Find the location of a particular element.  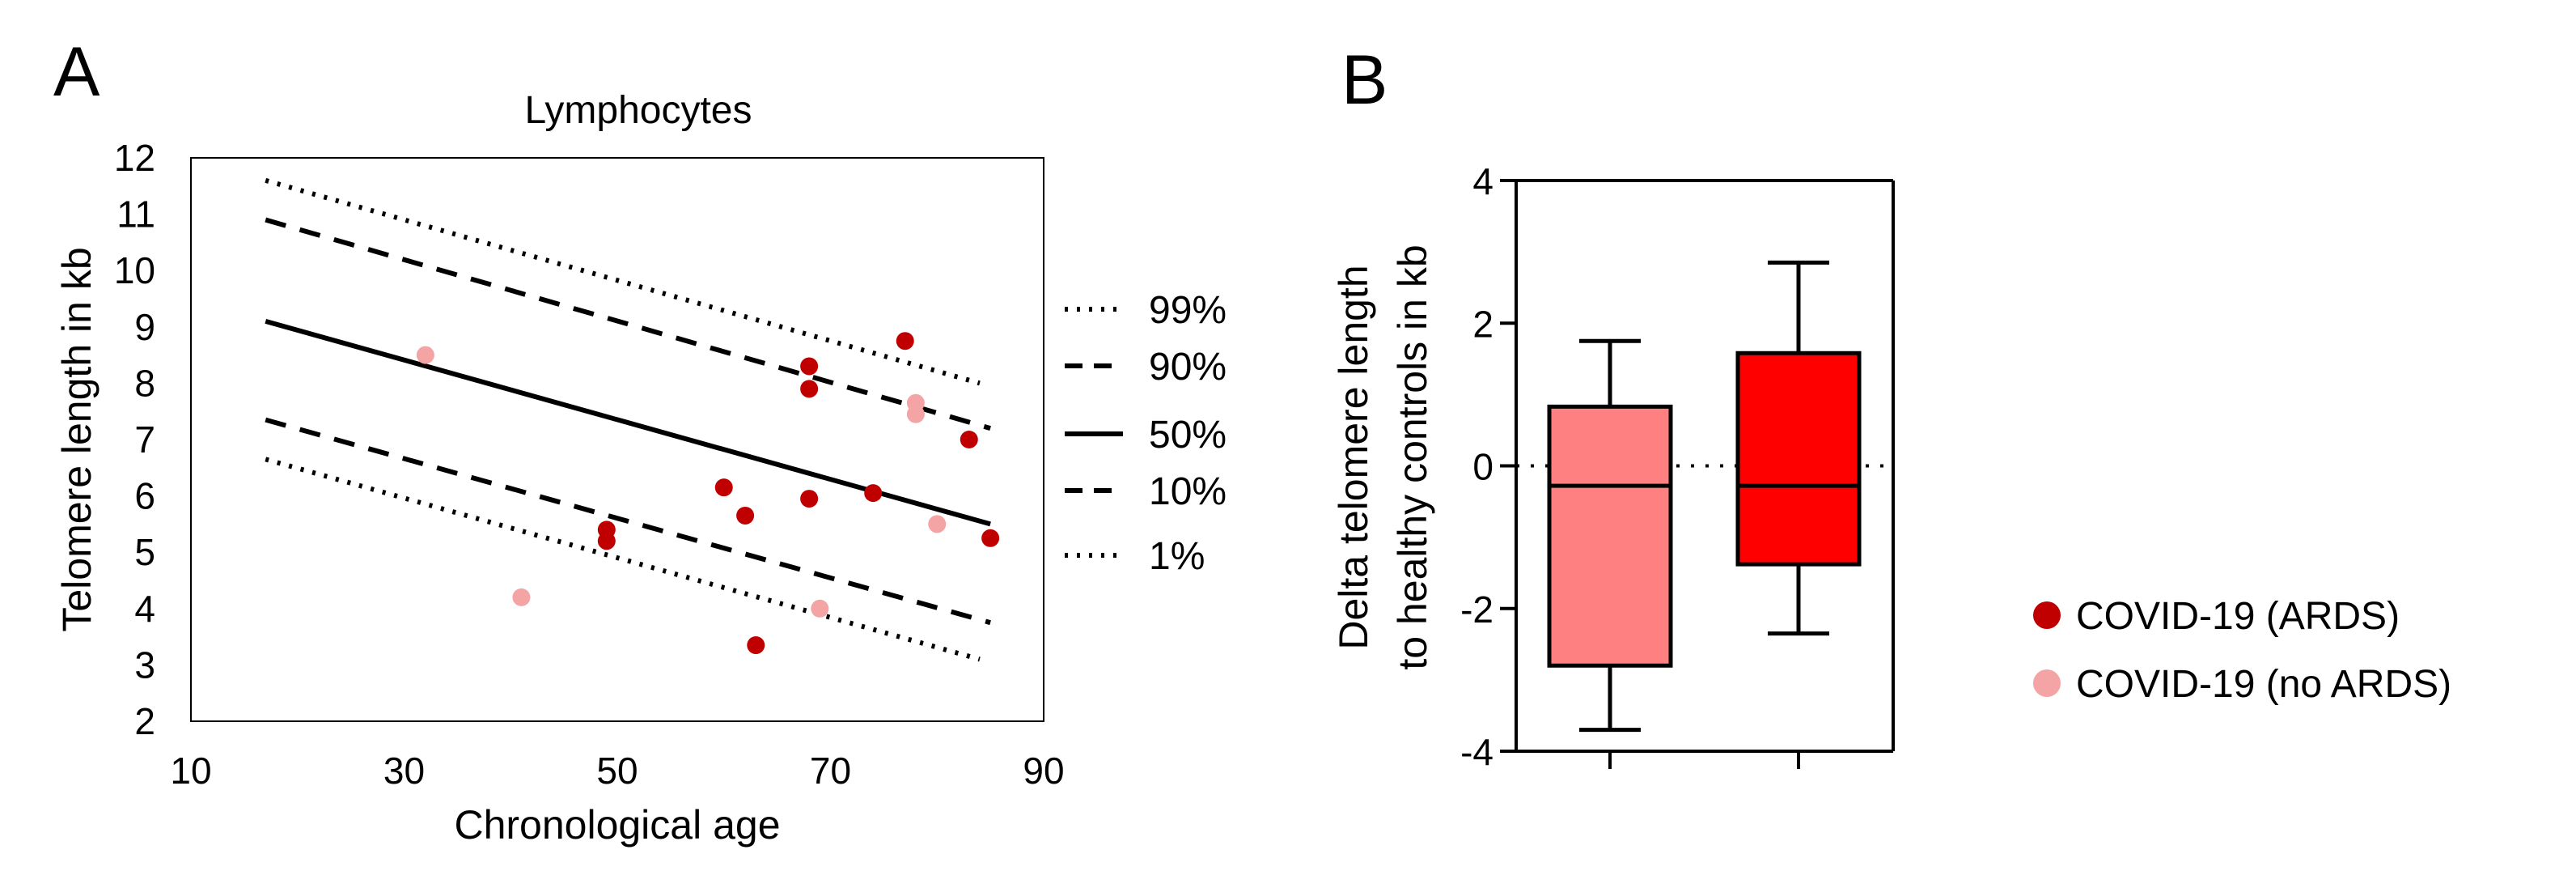

y-tick-0: 2 is located at coordinates (144, 721).